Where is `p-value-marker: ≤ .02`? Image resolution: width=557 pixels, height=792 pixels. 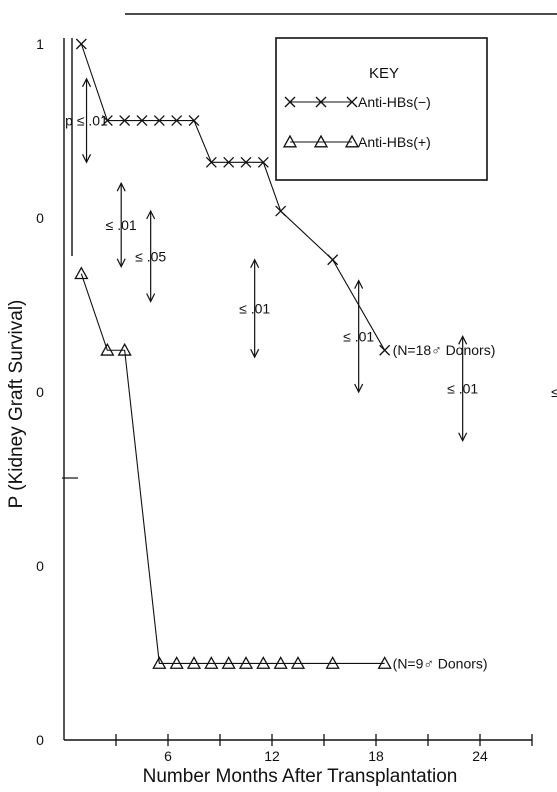
p-value-marker: ≤ .02 is located at coordinates (554, 392).